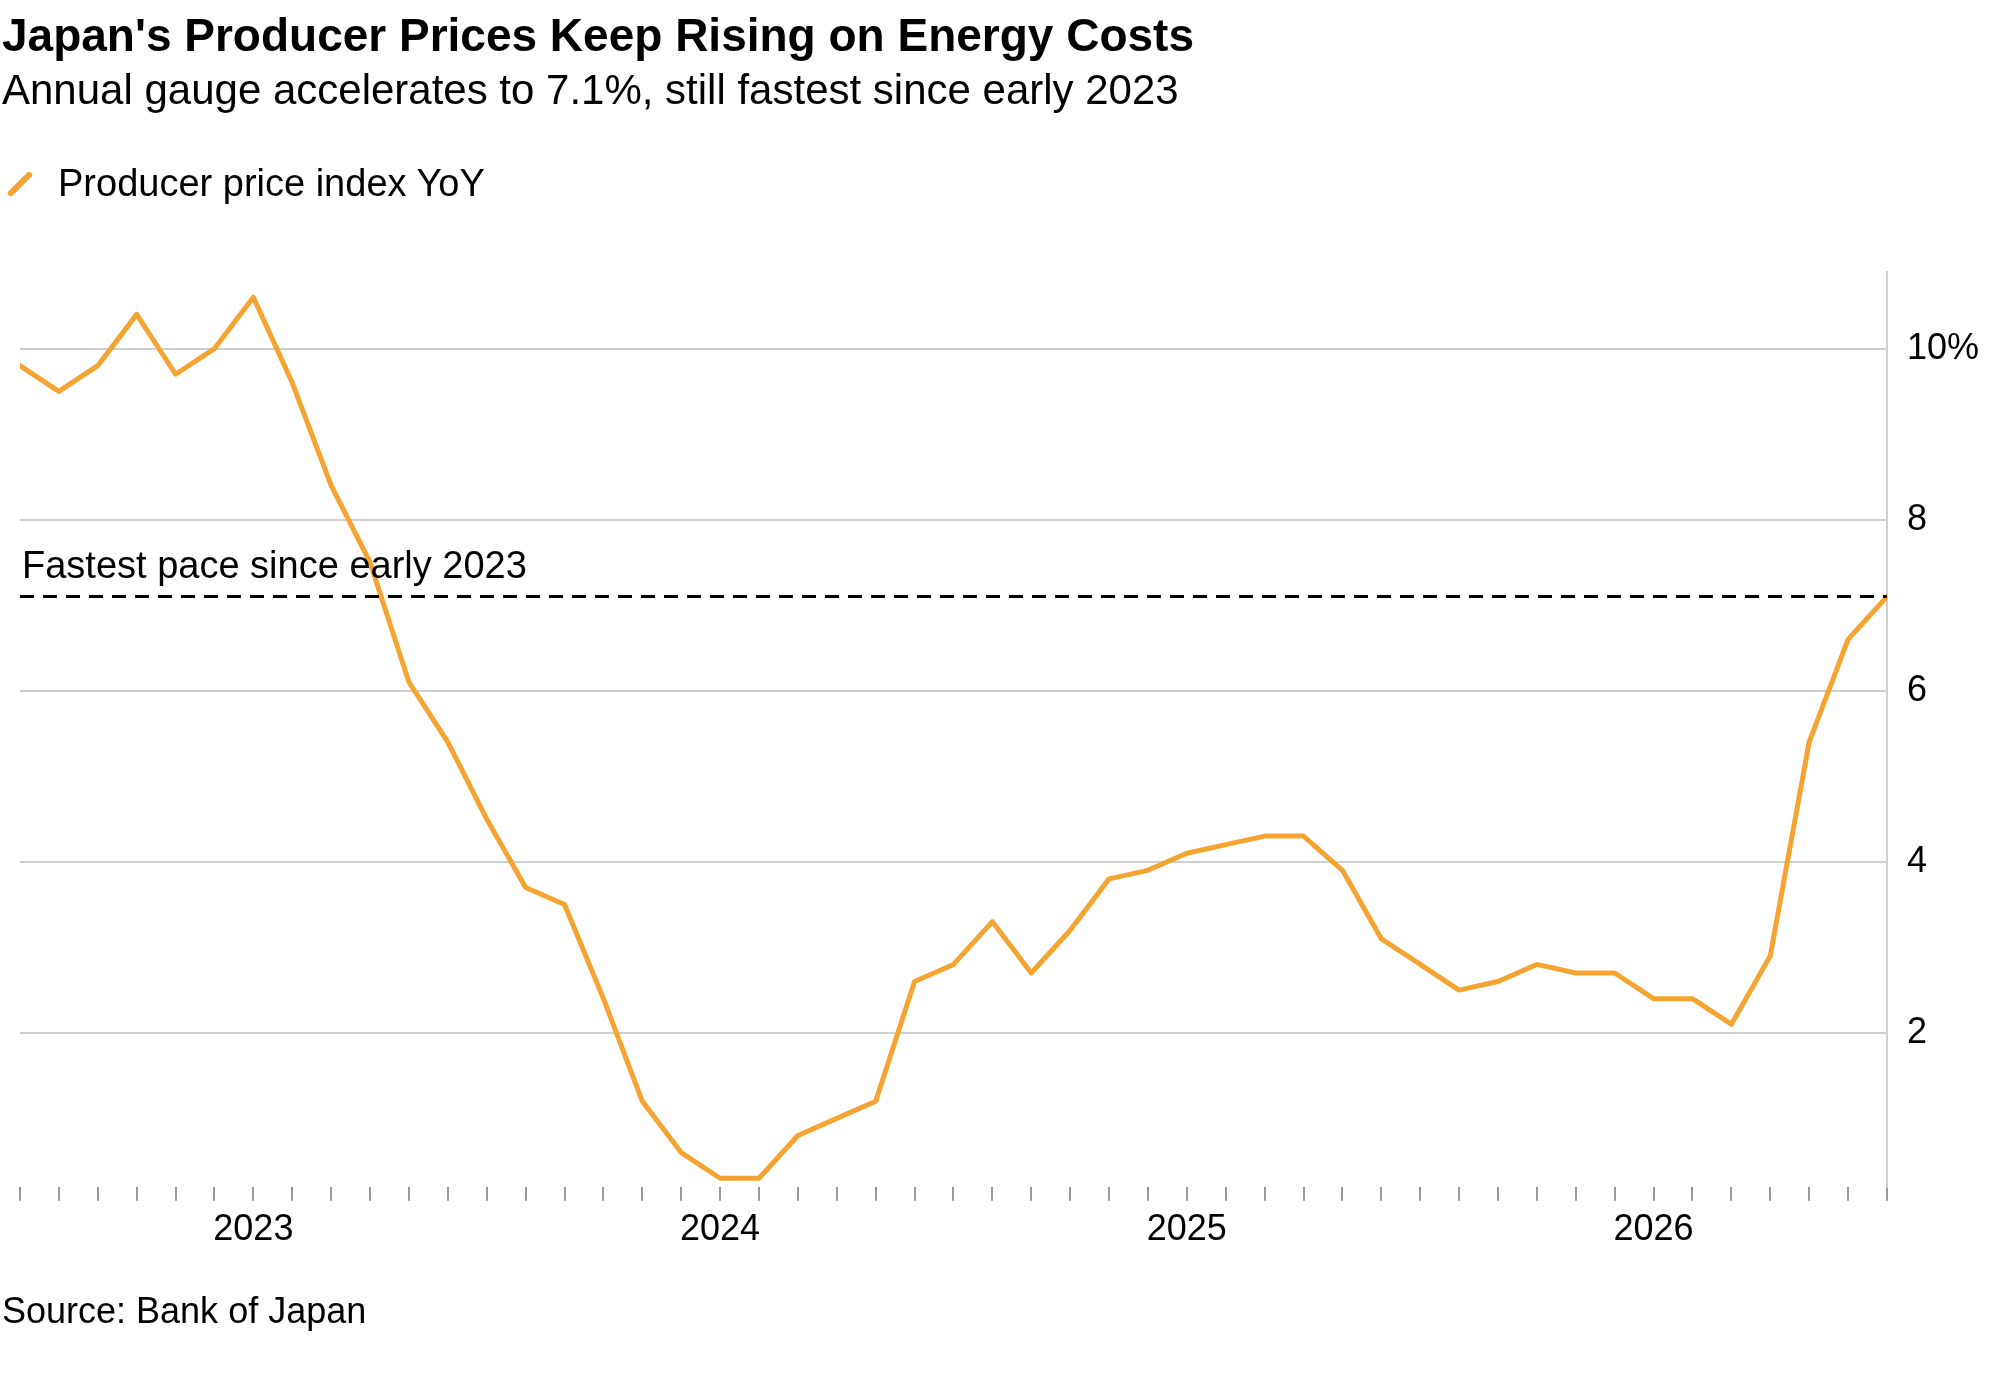 This screenshot has height=1392, width=2005. What do you see at coordinates (271, 183) in the screenshot?
I see `legend-label: Producer price index YoY` at bounding box center [271, 183].